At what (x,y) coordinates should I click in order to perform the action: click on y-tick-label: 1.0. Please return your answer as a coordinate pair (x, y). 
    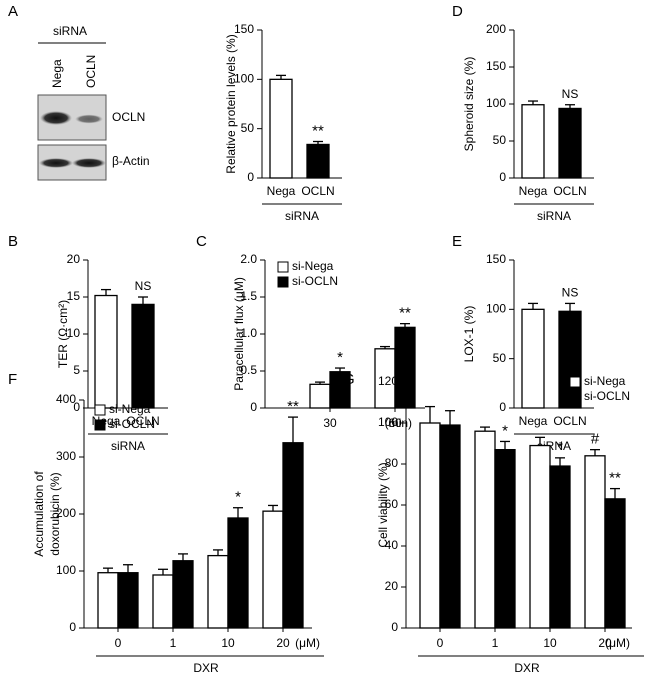
    Looking at the image, I should click on (248, 333).